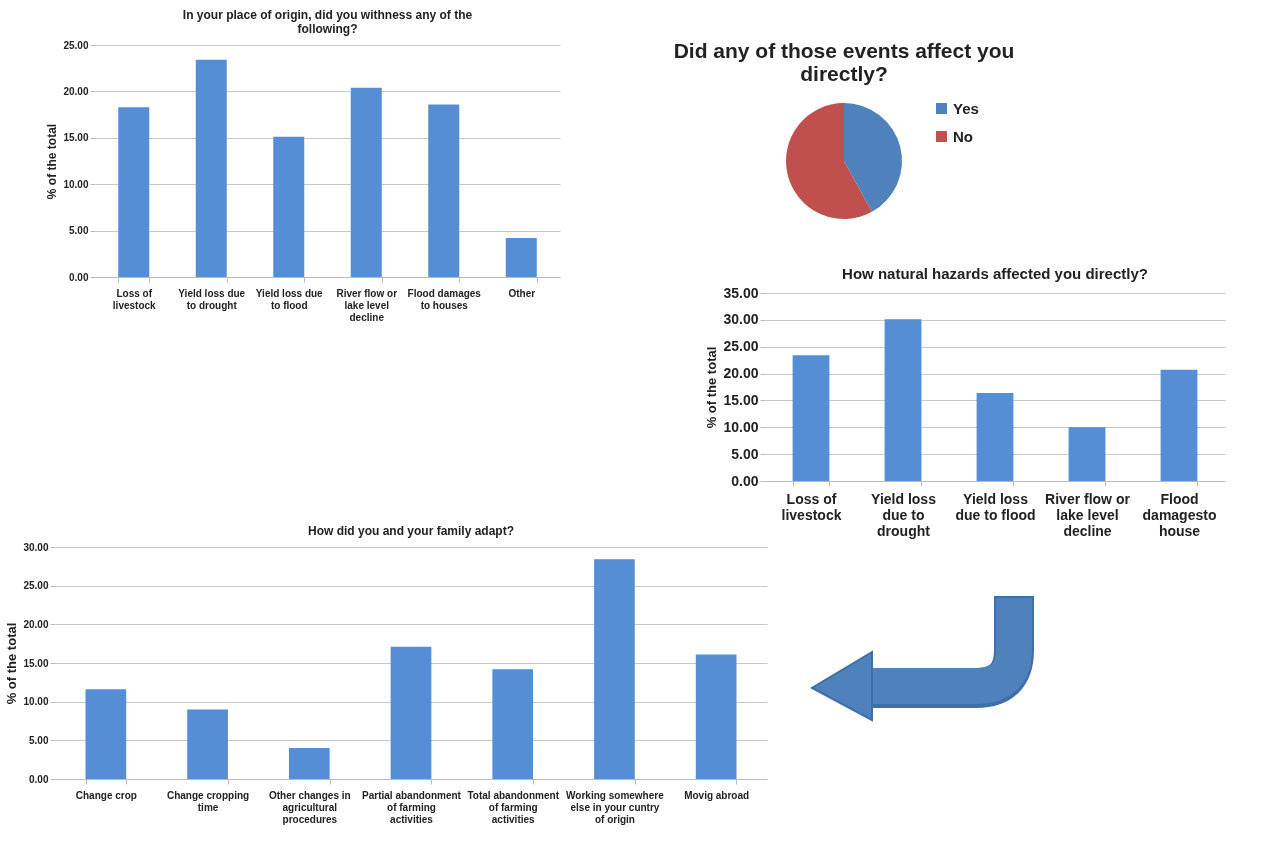  Describe the element at coordinates (995, 273) in the screenshot. I see `chart-title: How natural hazards affected you directly?` at that location.